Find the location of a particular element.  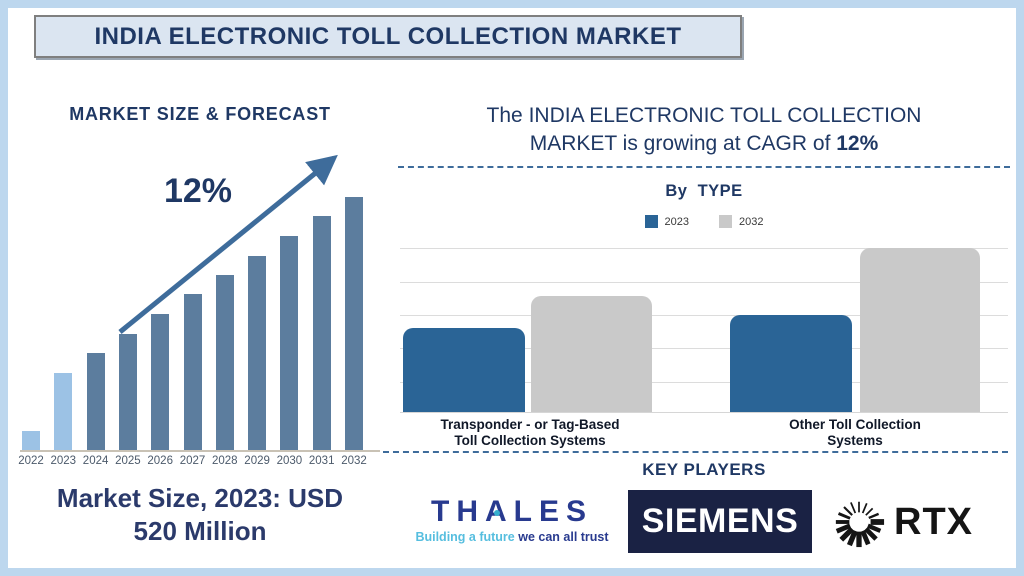

forecast-bar-2029 is located at coordinates (257, 353).